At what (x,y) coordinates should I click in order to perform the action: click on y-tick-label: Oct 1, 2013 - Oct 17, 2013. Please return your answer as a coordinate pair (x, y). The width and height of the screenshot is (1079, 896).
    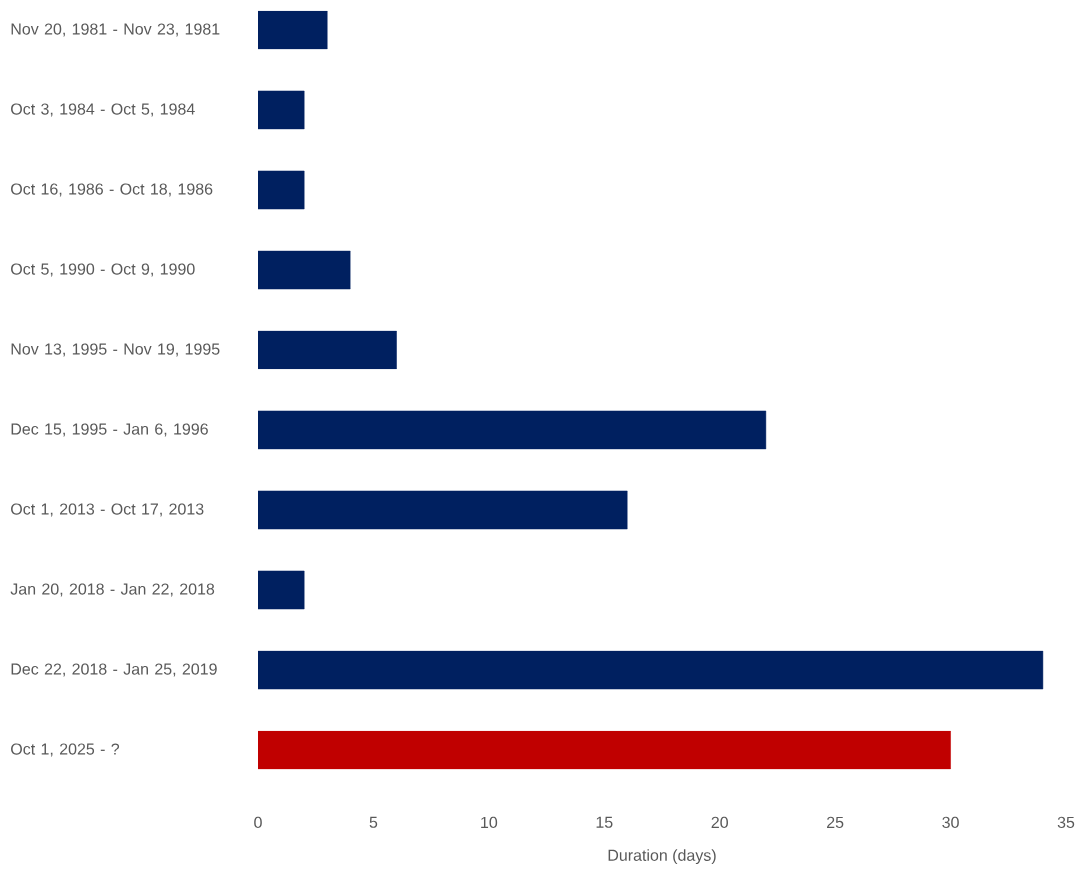
    Looking at the image, I should click on (107, 510).